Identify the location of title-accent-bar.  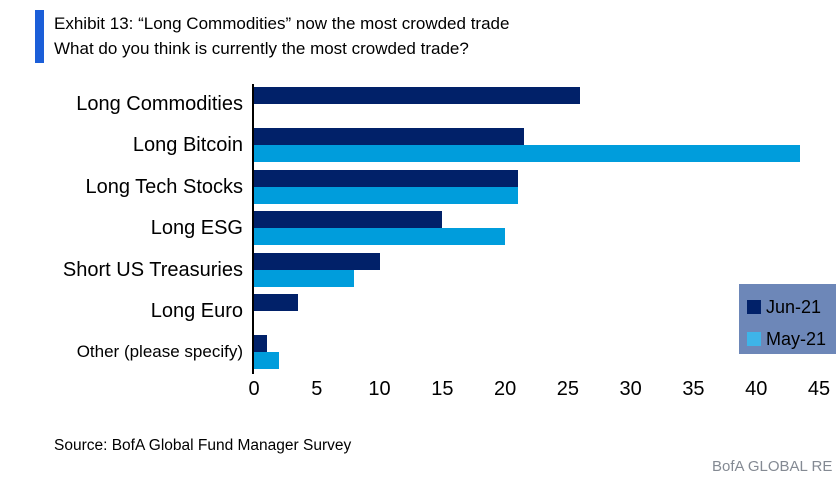
(39, 36).